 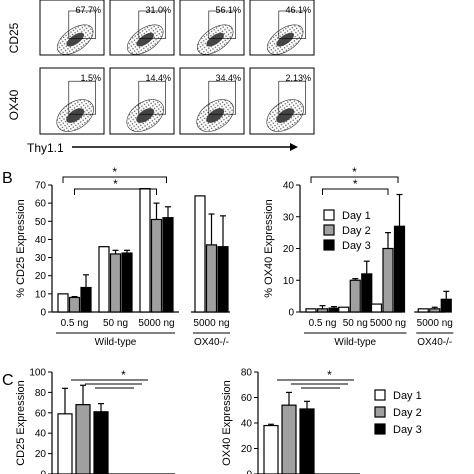 I want to click on y-tick-label: 50, so click(x=41, y=222).